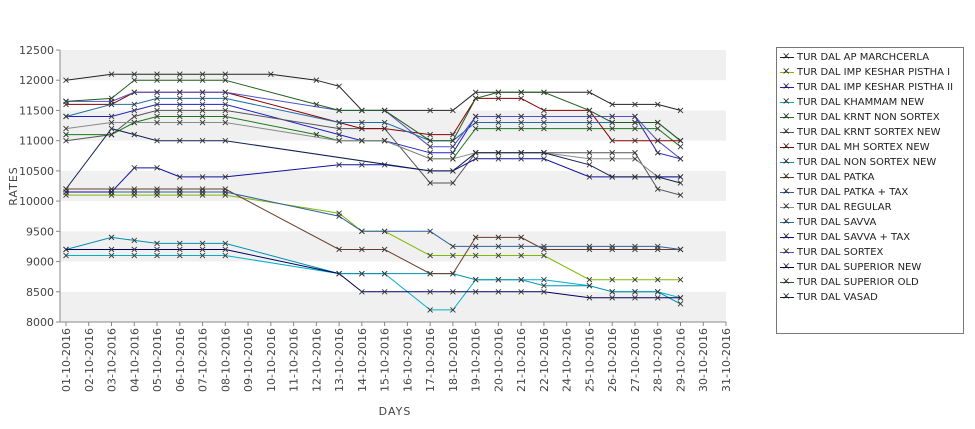  I want to click on legend-label: TUR DAL PATKA + TAX, so click(853, 192).